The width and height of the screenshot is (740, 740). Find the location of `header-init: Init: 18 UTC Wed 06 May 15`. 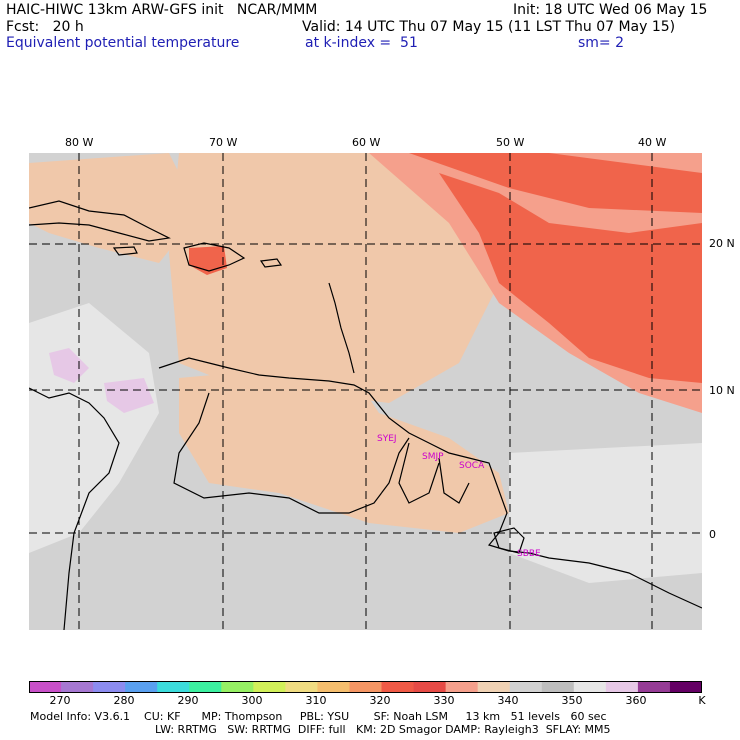

header-init: Init: 18 UTC Wed 06 May 15 is located at coordinates (610, 10).